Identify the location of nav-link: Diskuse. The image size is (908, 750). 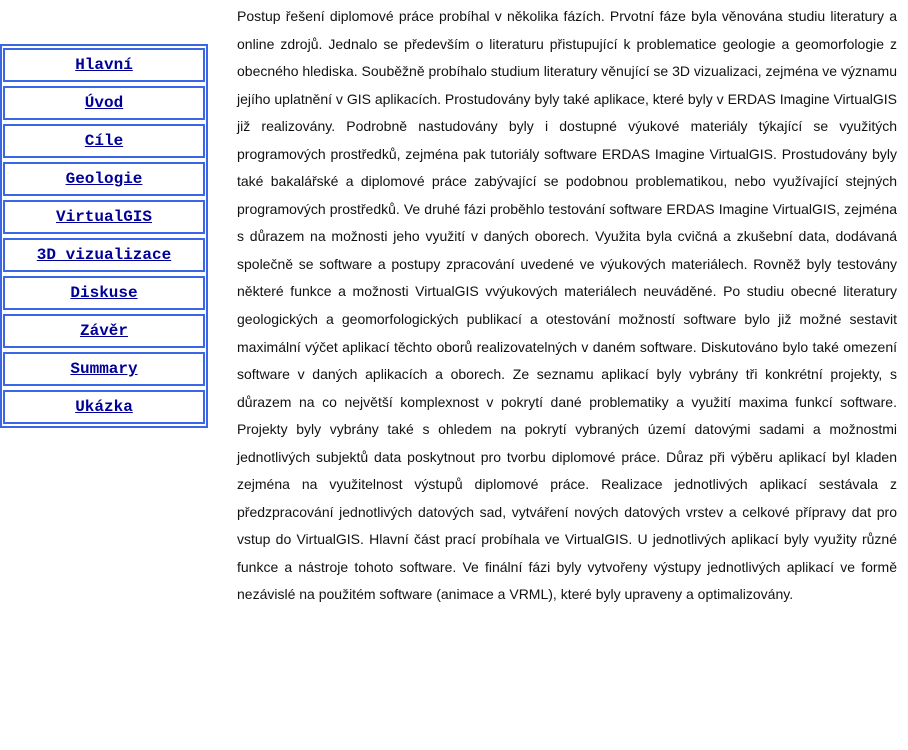
(104, 293).